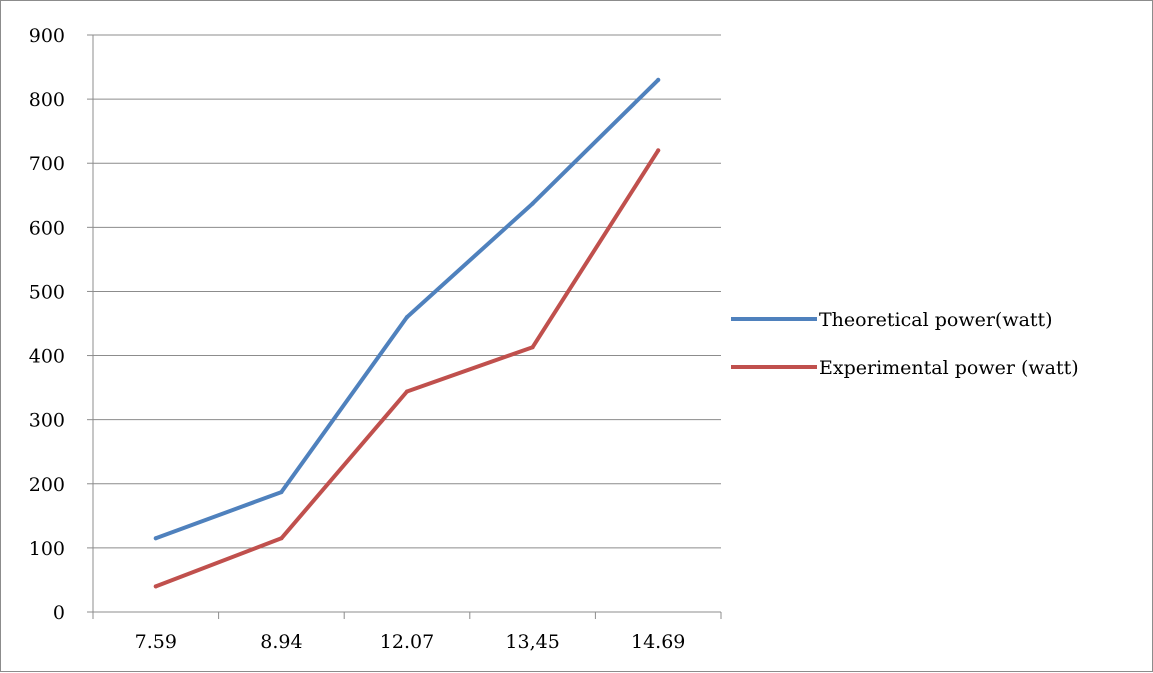 Image resolution: width=1153 pixels, height=673 pixels. Describe the element at coordinates (949, 368) in the screenshot. I see `legend-label: Experimental power (watt)` at that location.